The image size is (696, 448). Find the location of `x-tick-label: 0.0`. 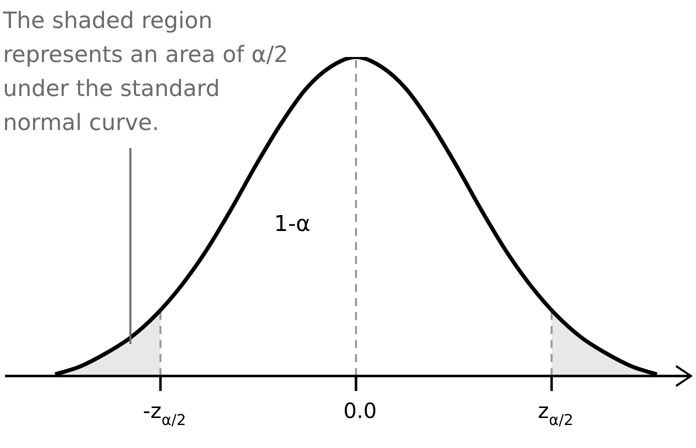

x-tick-label: 0.0 is located at coordinates (360, 411).